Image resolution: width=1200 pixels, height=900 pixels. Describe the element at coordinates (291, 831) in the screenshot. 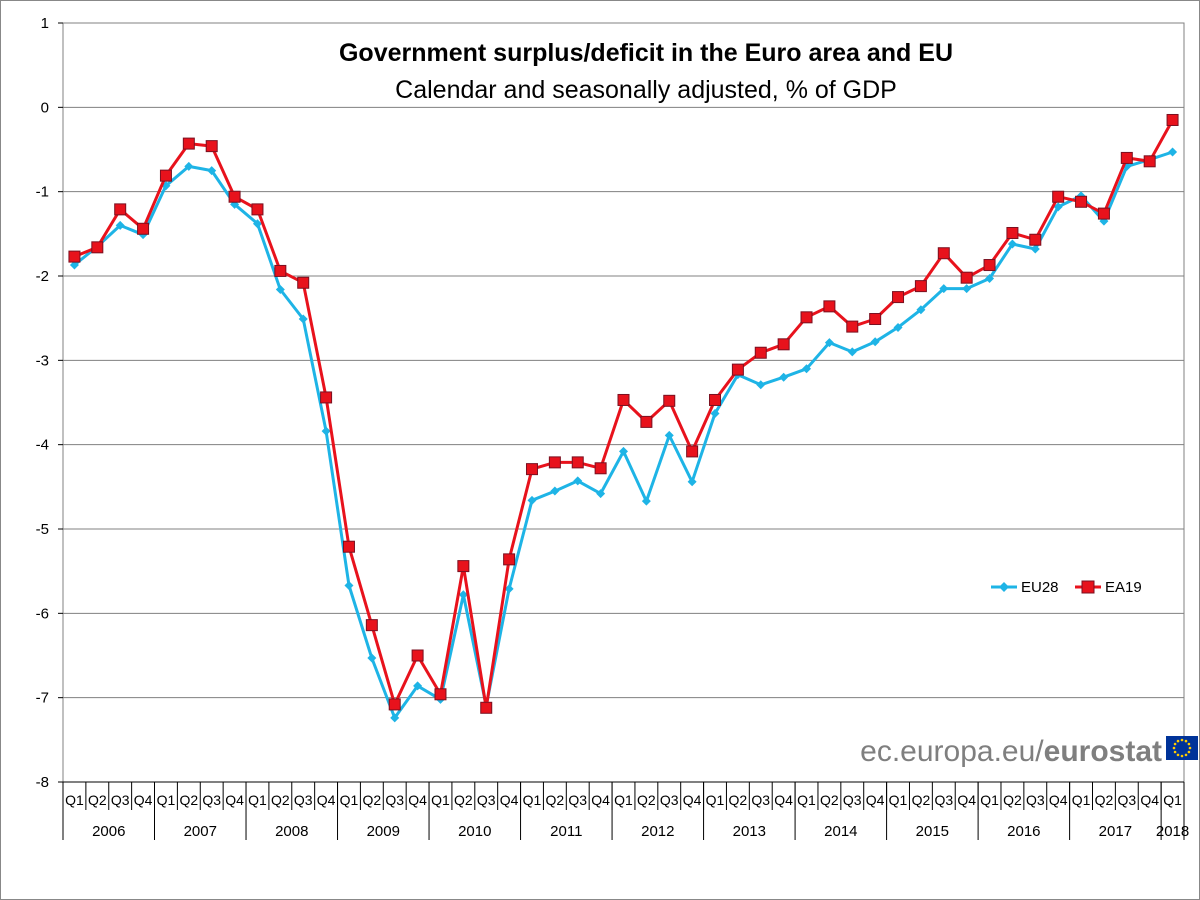

I see `year-label: 2008` at that location.